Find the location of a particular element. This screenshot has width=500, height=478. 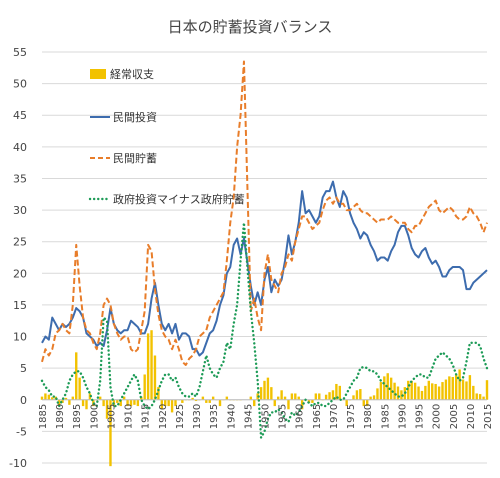

bar-1923 is located at coordinates (172, 406).